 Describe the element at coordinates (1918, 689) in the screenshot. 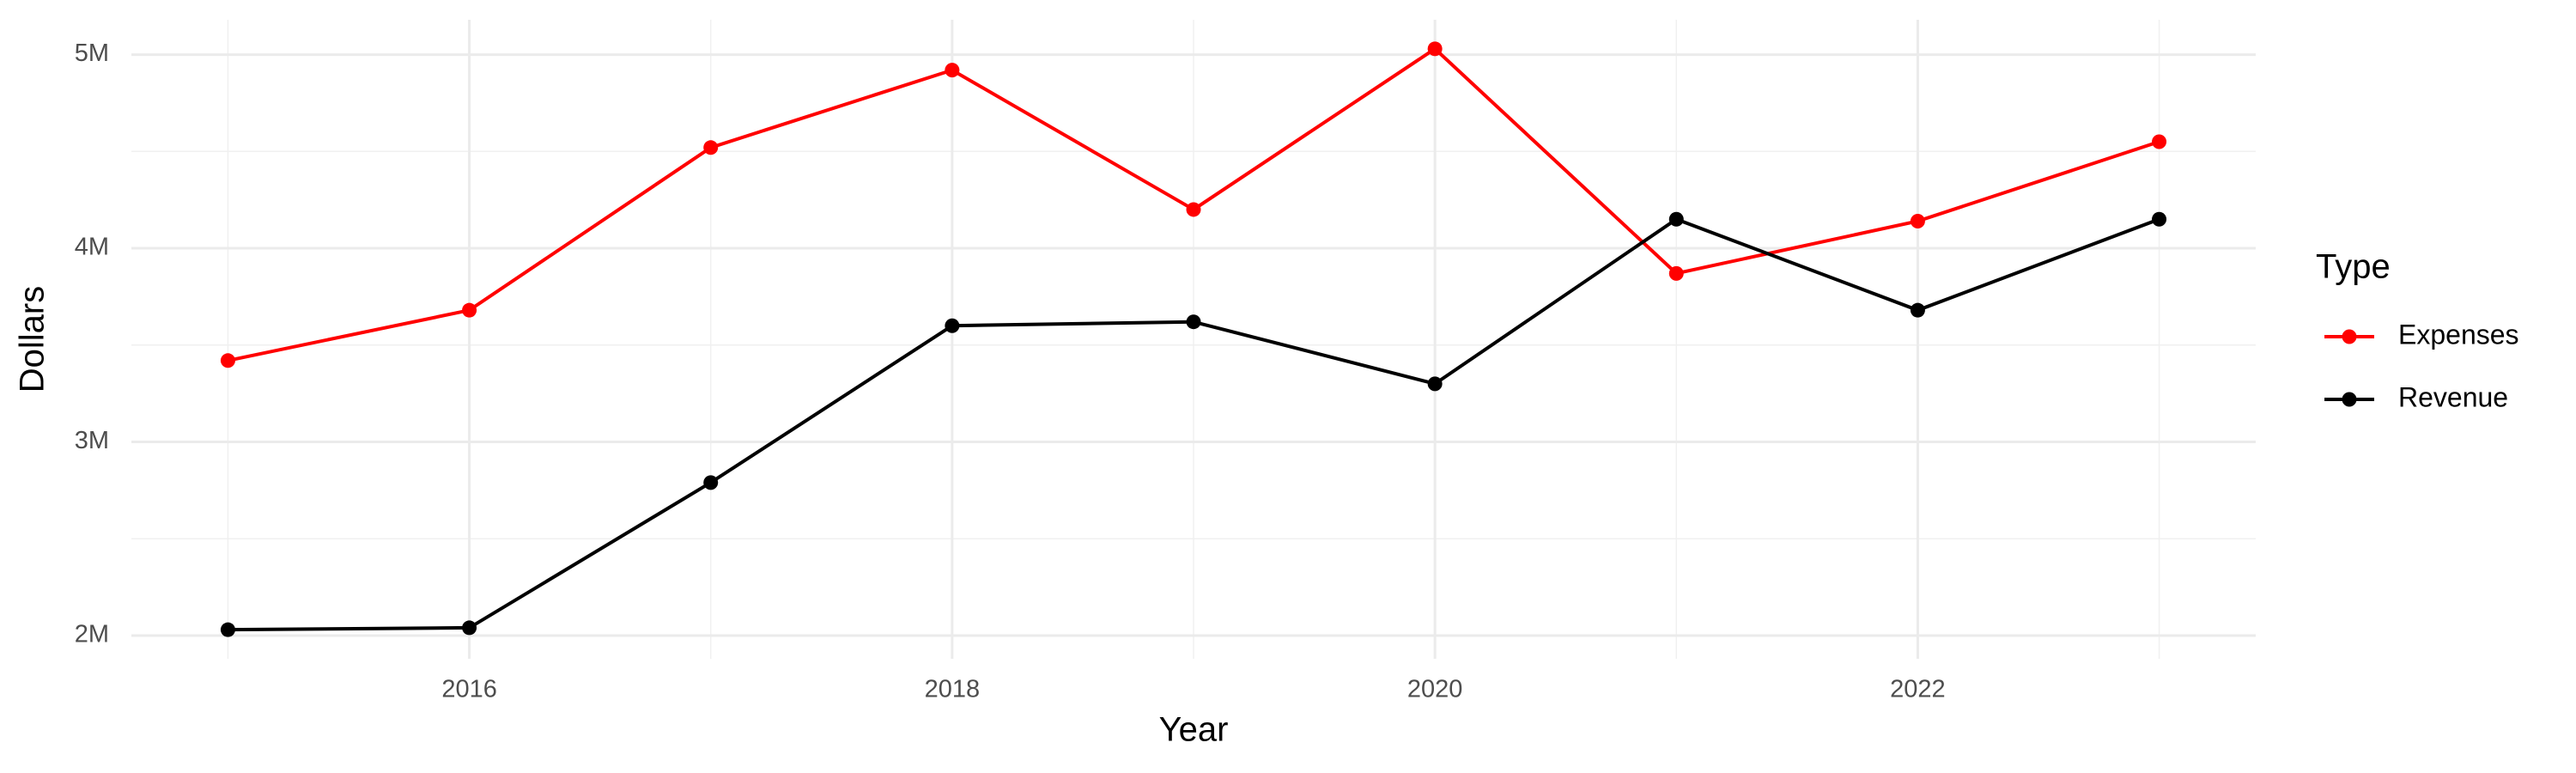

I see `x-tick-label: 2022` at that location.